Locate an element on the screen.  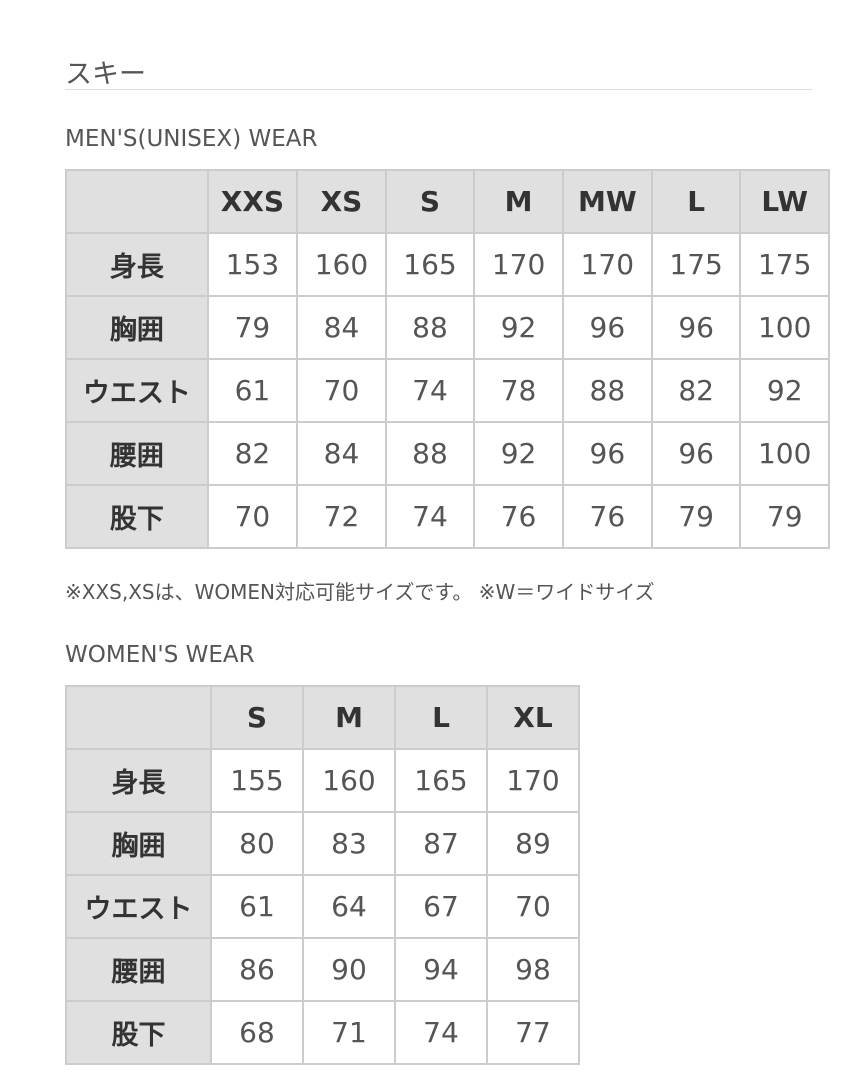
table-row: ウエスト 61 64 67 70 is located at coordinates (322, 906).